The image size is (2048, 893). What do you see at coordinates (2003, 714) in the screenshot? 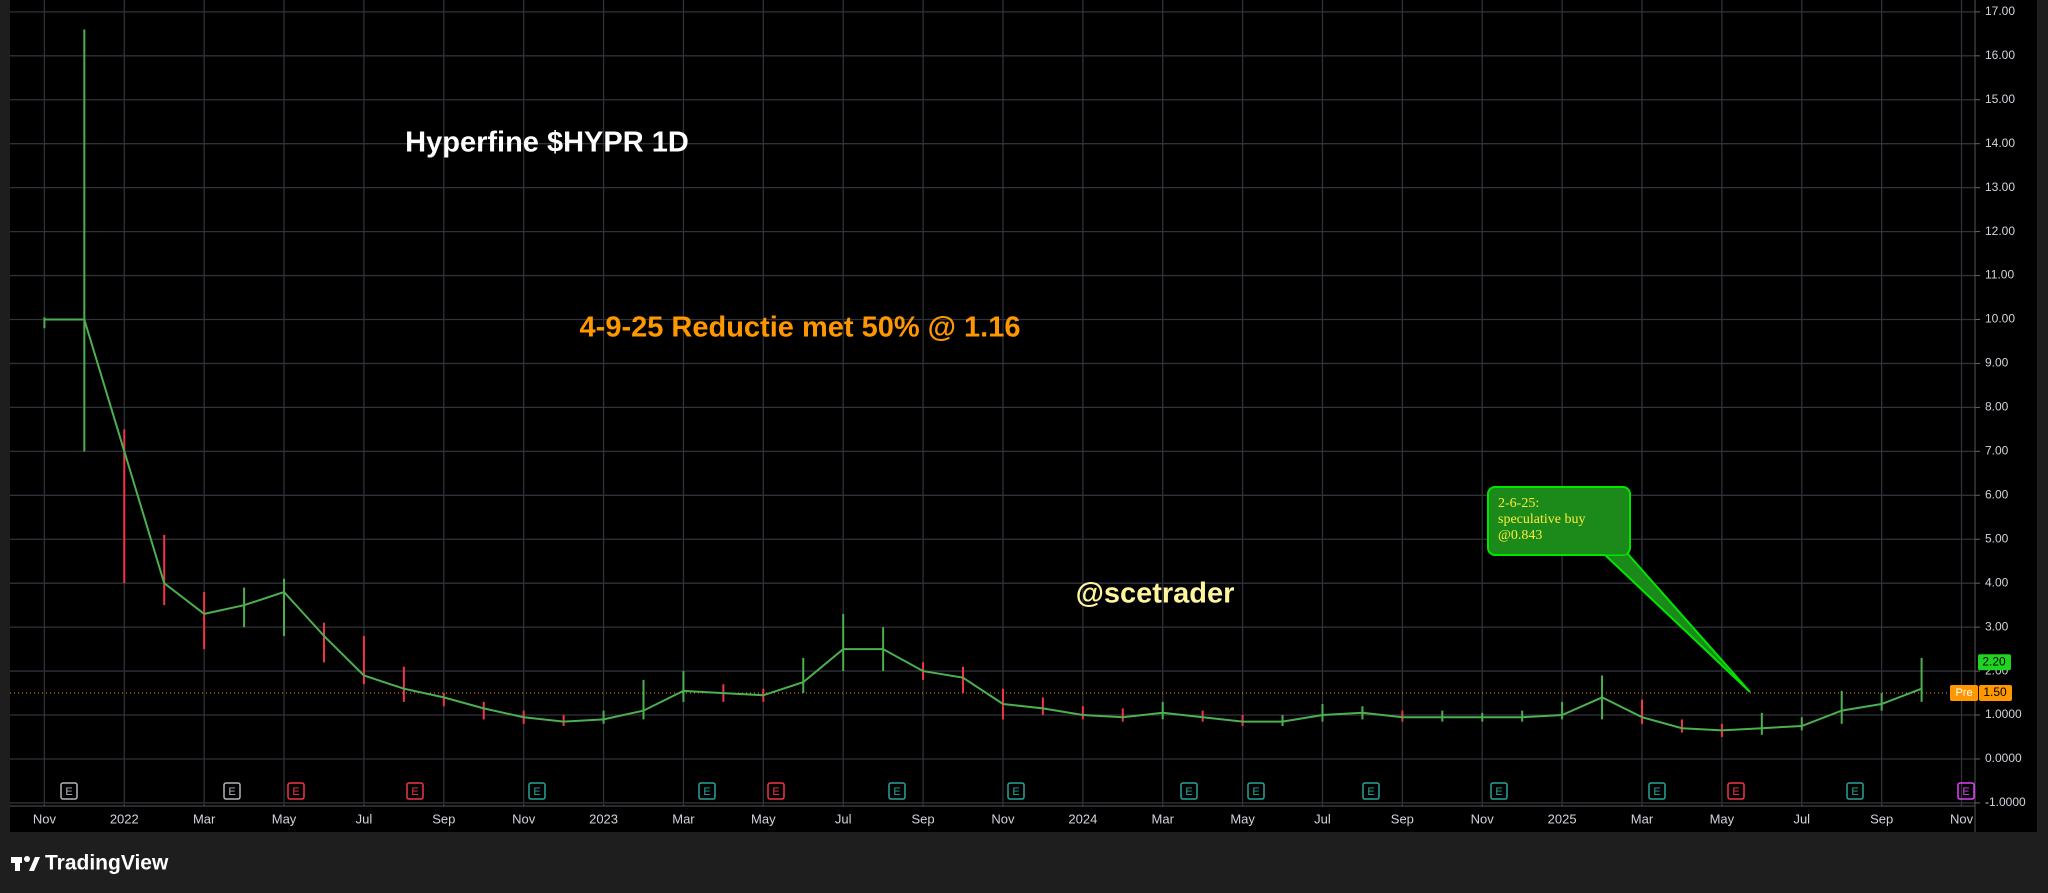
I see `y-tick-label: 1.0000` at bounding box center [2003, 714].